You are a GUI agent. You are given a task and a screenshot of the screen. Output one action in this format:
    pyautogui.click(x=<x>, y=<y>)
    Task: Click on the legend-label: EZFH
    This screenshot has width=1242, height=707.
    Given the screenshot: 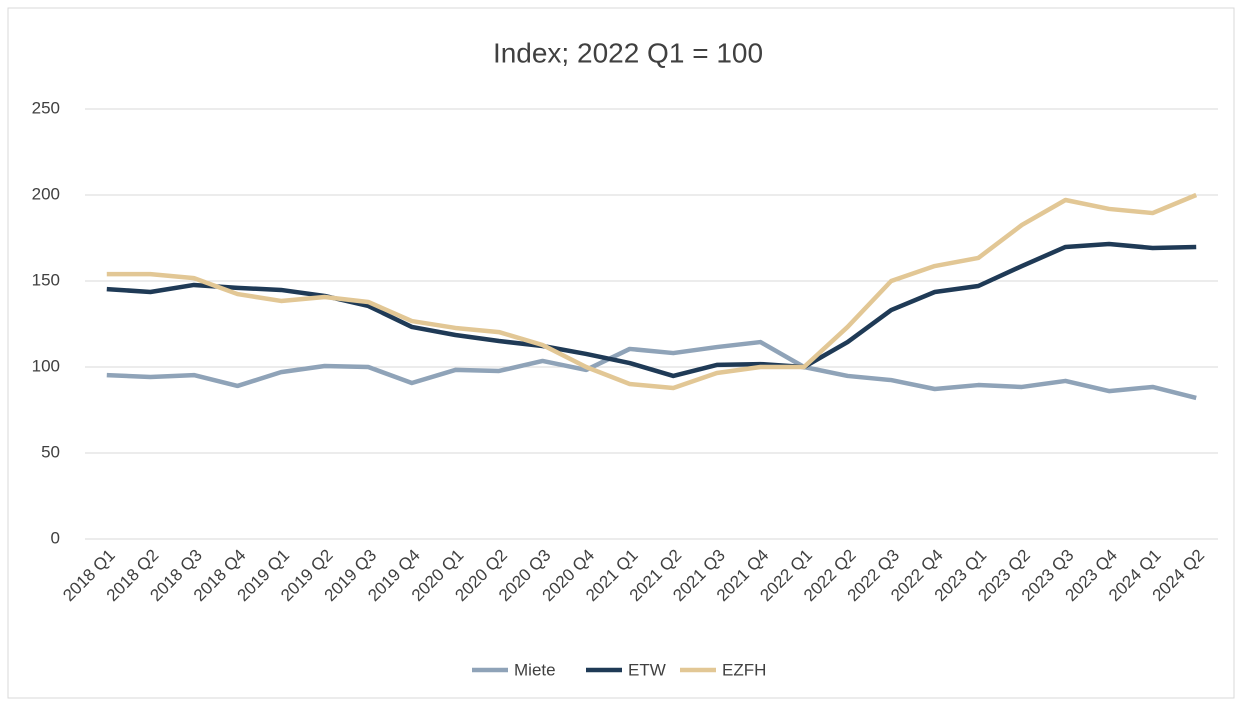 What is the action you would take?
    pyautogui.click(x=744, y=669)
    